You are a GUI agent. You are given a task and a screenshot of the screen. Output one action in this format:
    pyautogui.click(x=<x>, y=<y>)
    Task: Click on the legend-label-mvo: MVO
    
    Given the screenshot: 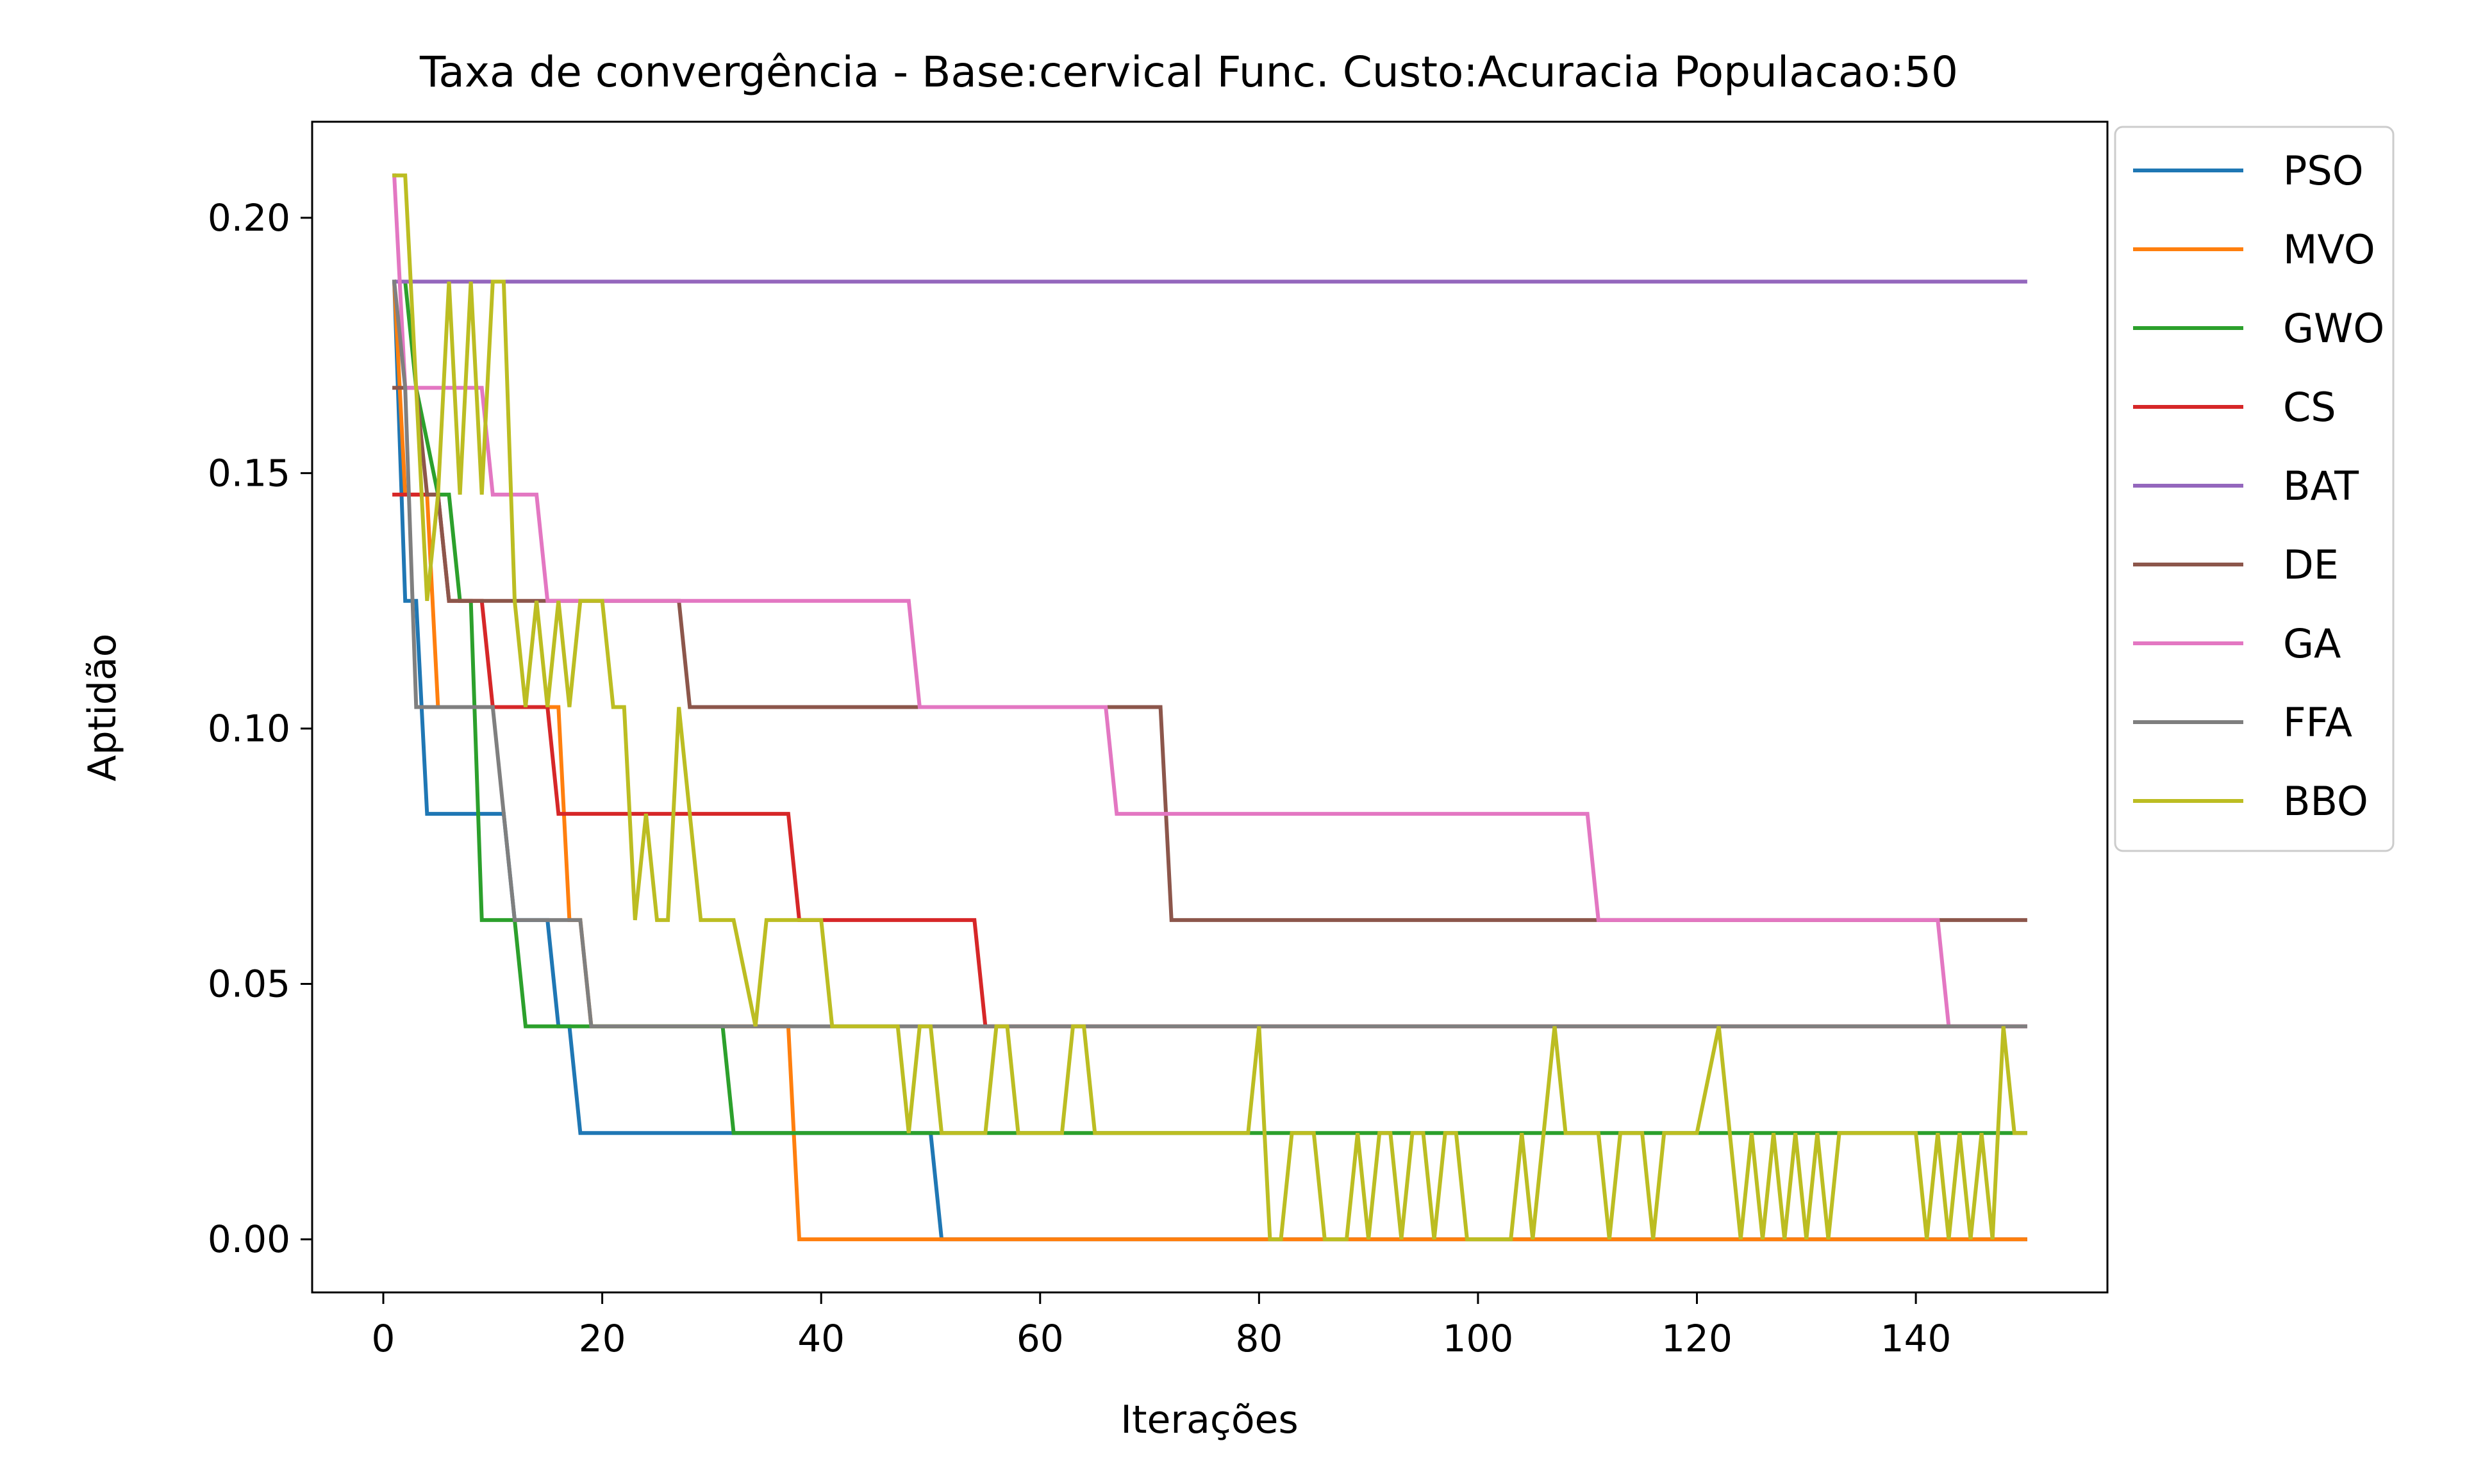 What is the action you would take?
    pyautogui.click(x=2329, y=249)
    